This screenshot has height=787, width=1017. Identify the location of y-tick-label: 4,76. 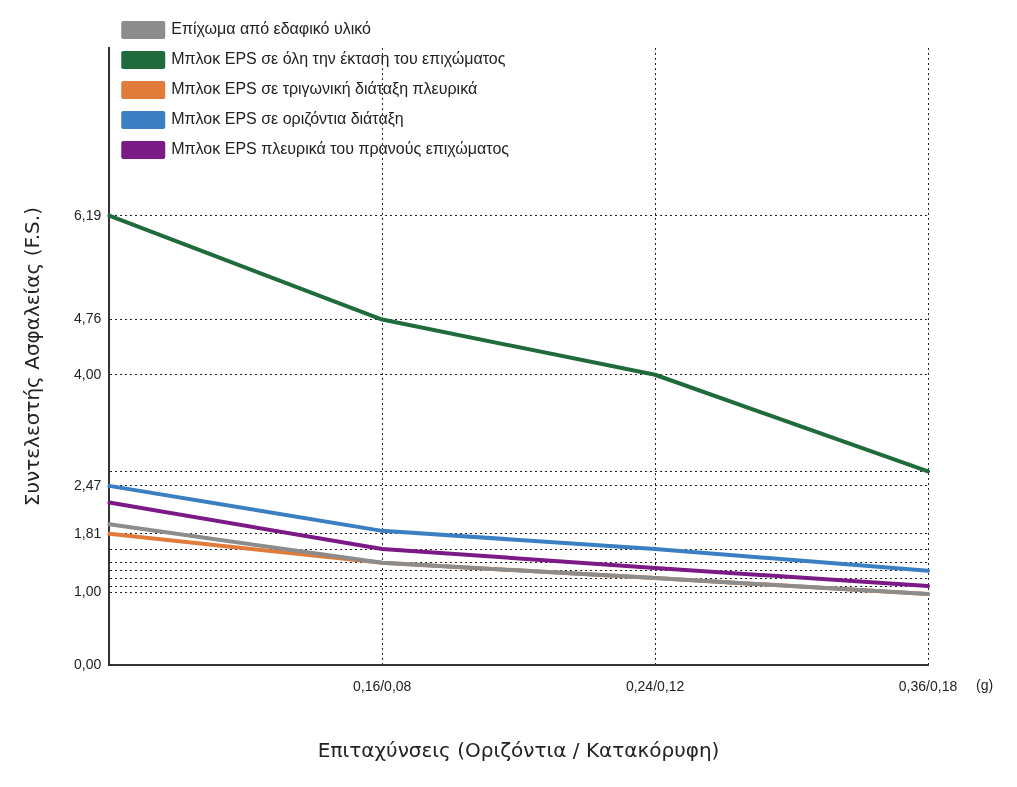
(88, 318).